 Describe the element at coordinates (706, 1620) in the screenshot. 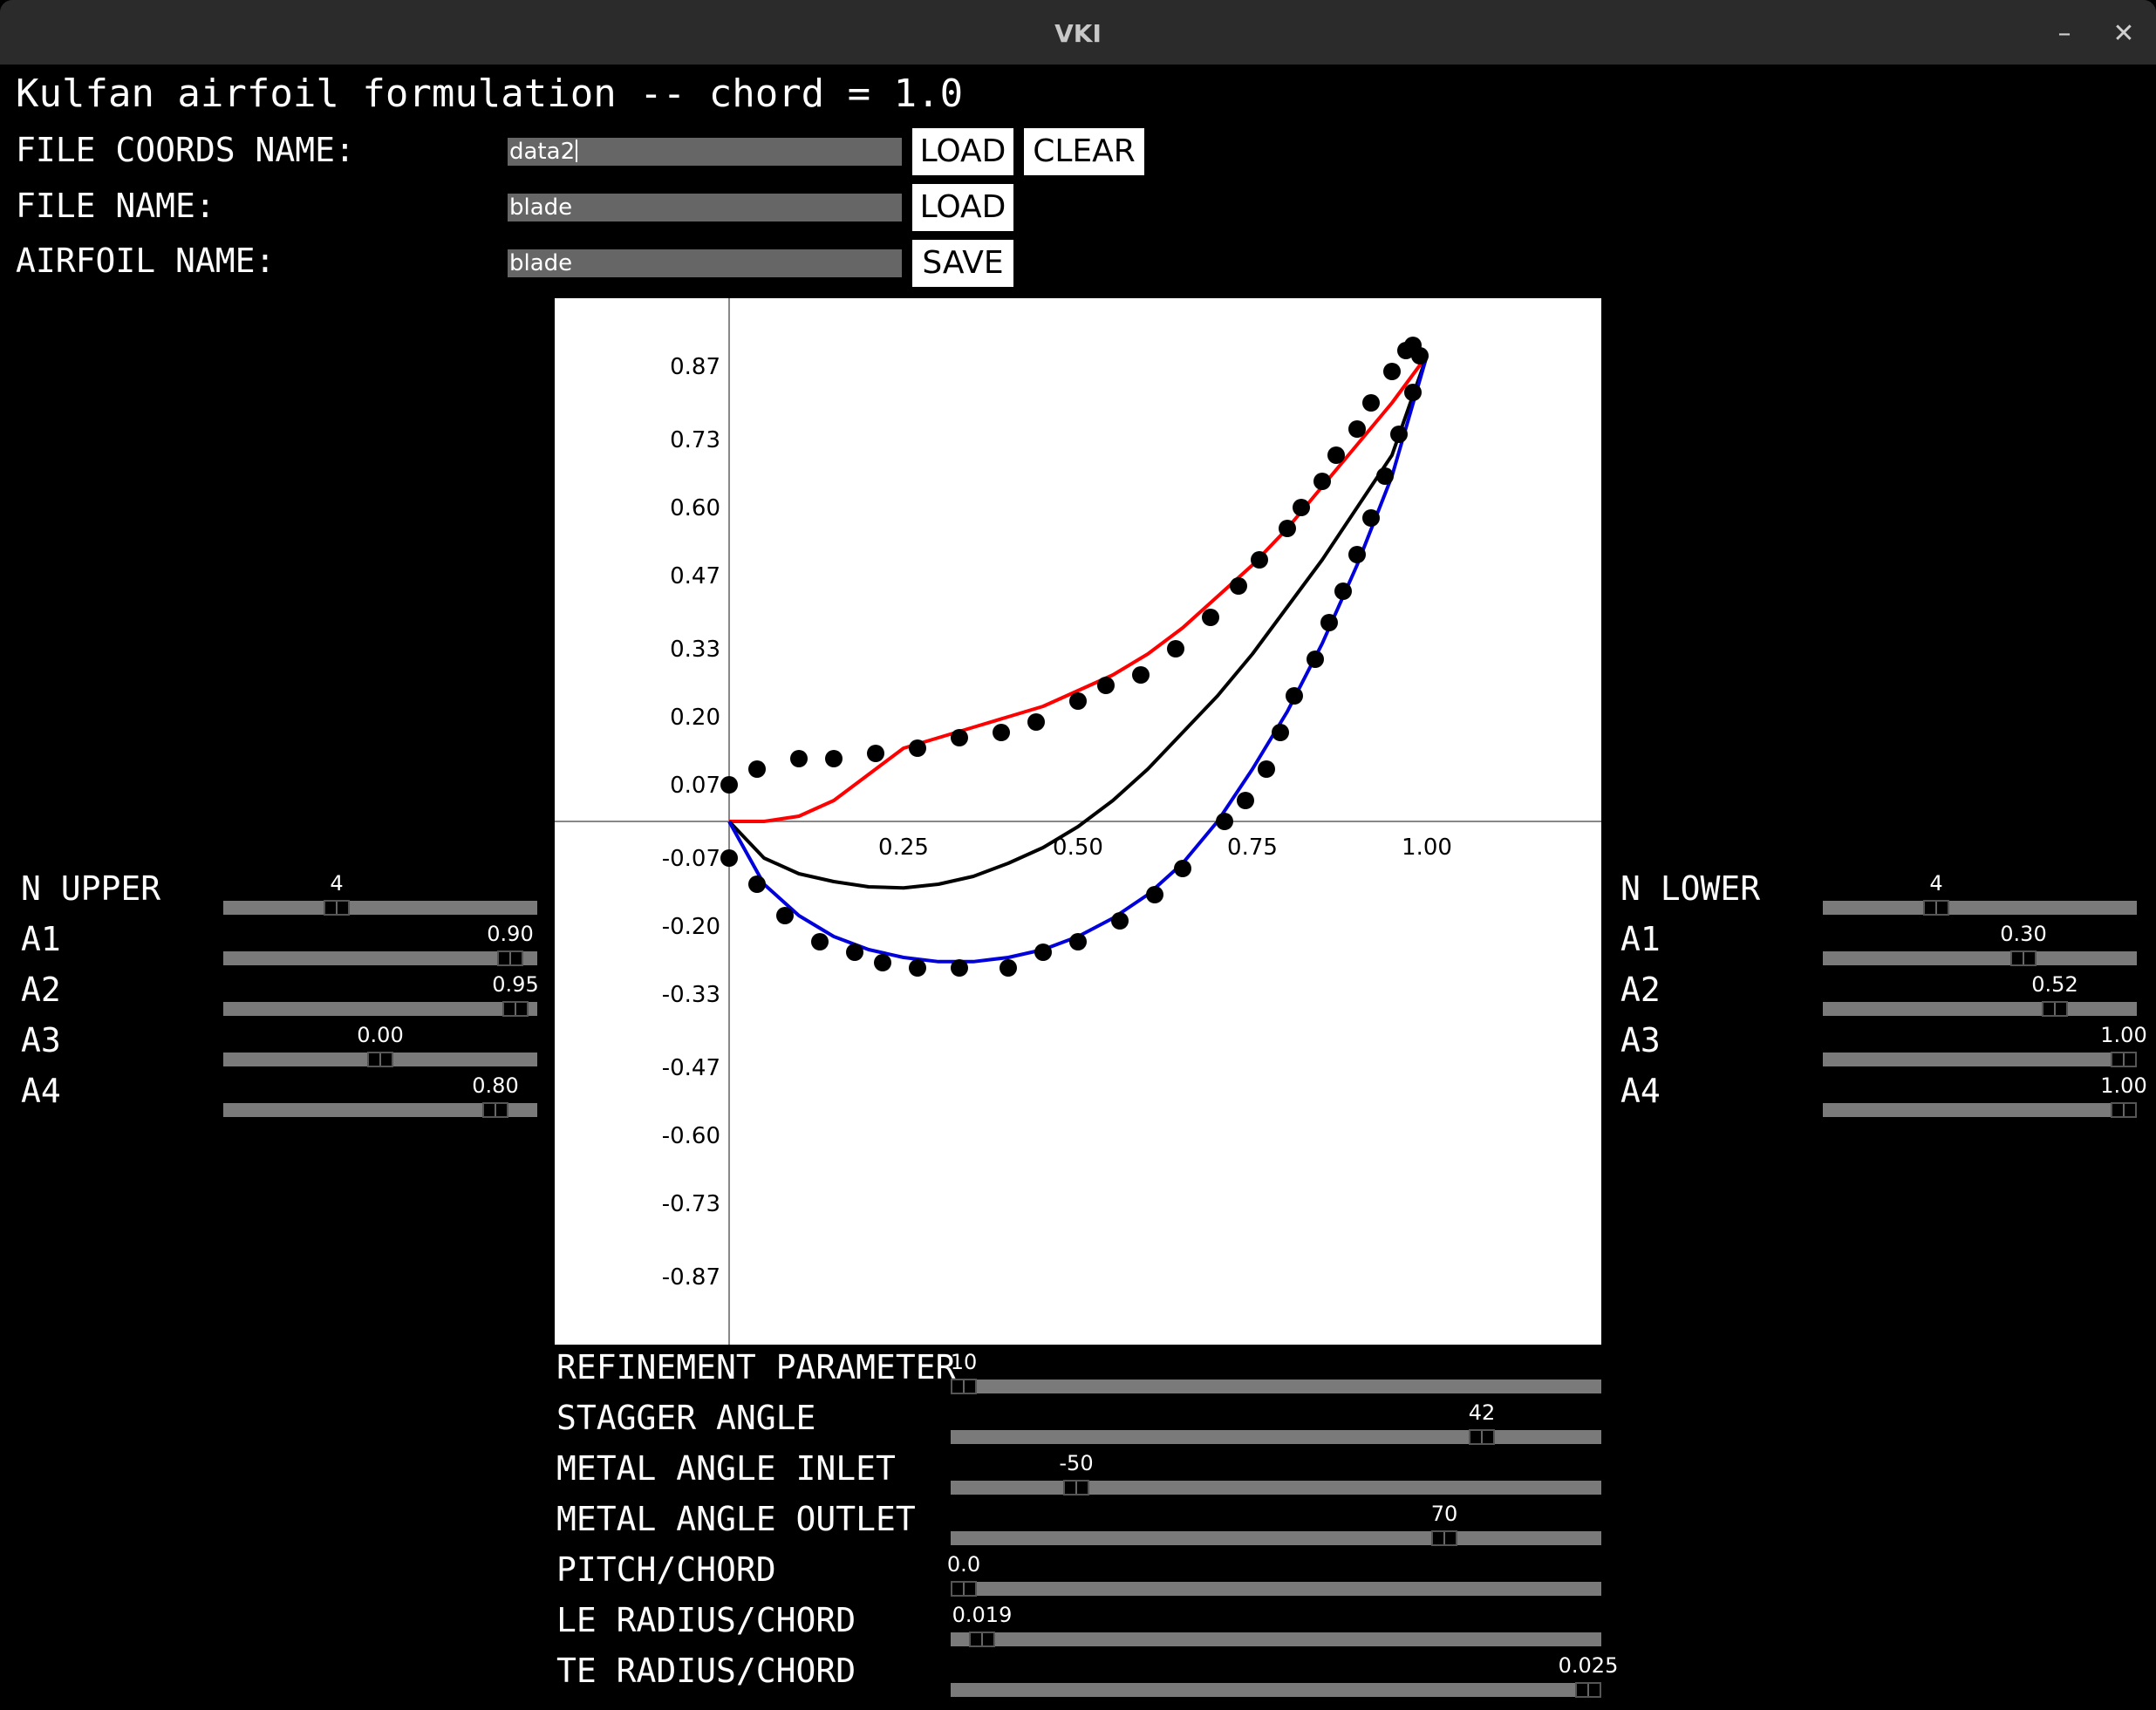

I see `blade-param-label: LE RADIUS/CHORD` at that location.